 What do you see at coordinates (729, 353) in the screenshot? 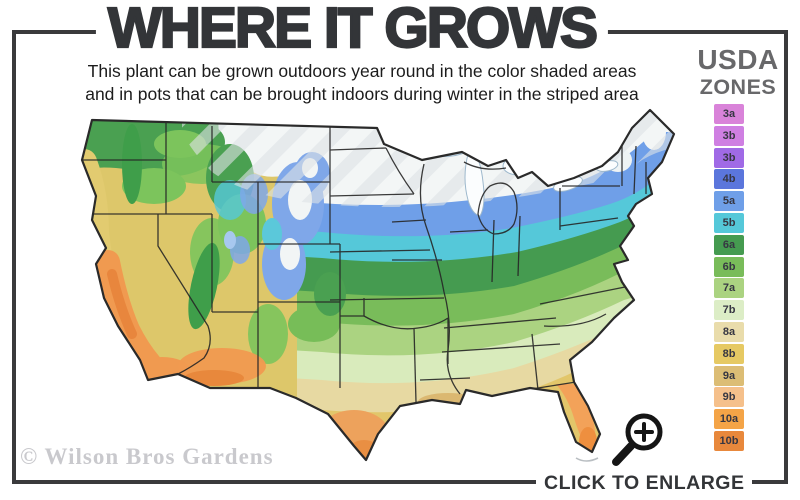
I see `zone-chip-8b: 8b` at bounding box center [729, 353].